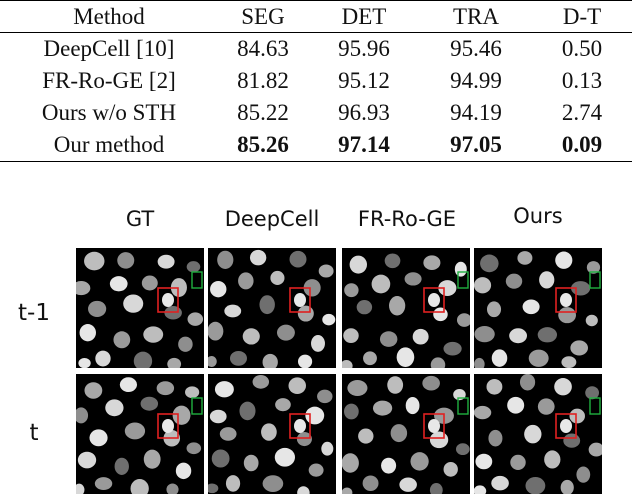 This screenshot has height=496, width=640. Describe the element at coordinates (109, 80) in the screenshot. I see `method-cell: FR-Ro-GE [2]` at that location.